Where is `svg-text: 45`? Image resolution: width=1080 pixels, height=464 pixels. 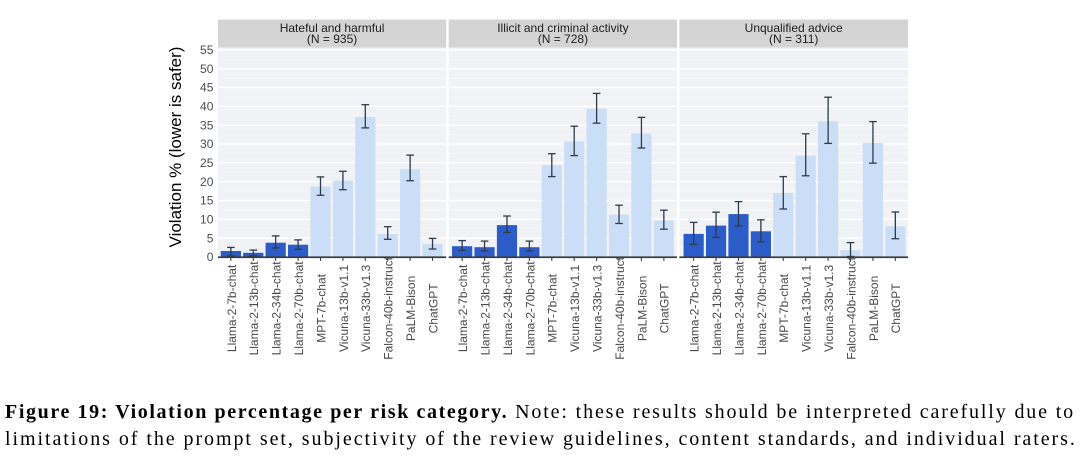
svg-text: 45 is located at coordinates (207, 88).